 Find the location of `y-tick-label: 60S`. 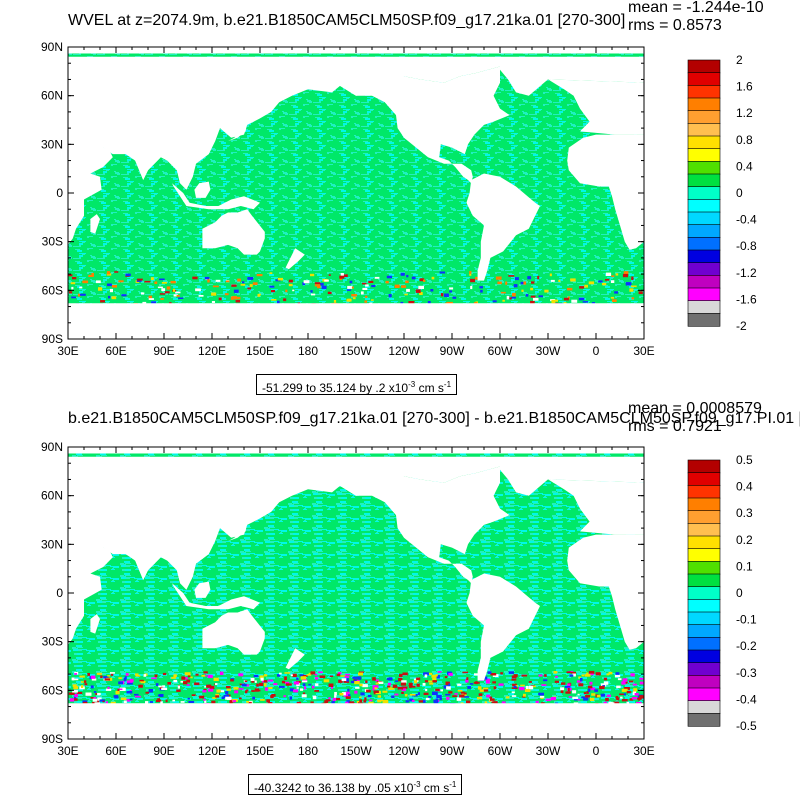

y-tick-label: 60S is located at coordinates (52, 290).